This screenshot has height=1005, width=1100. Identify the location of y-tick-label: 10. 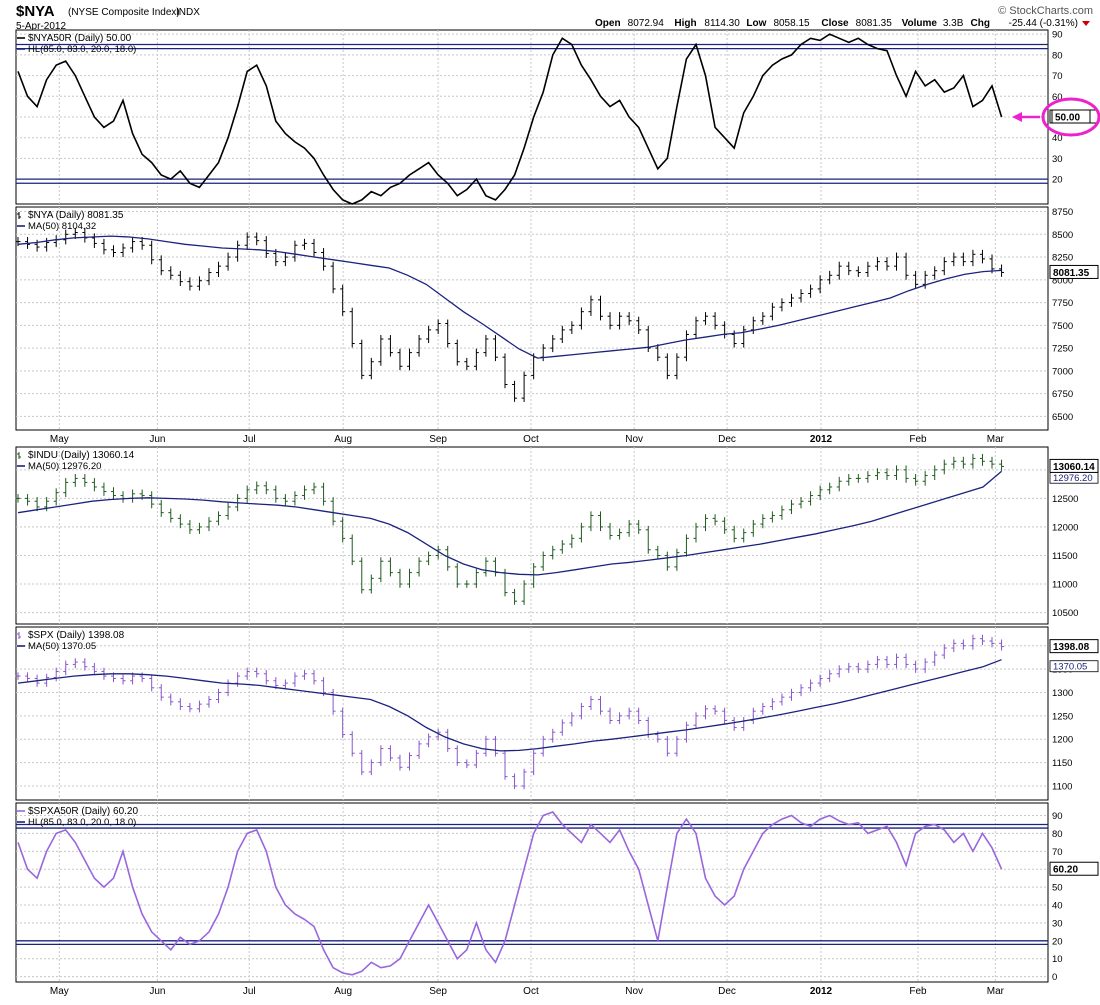
(1057, 959).